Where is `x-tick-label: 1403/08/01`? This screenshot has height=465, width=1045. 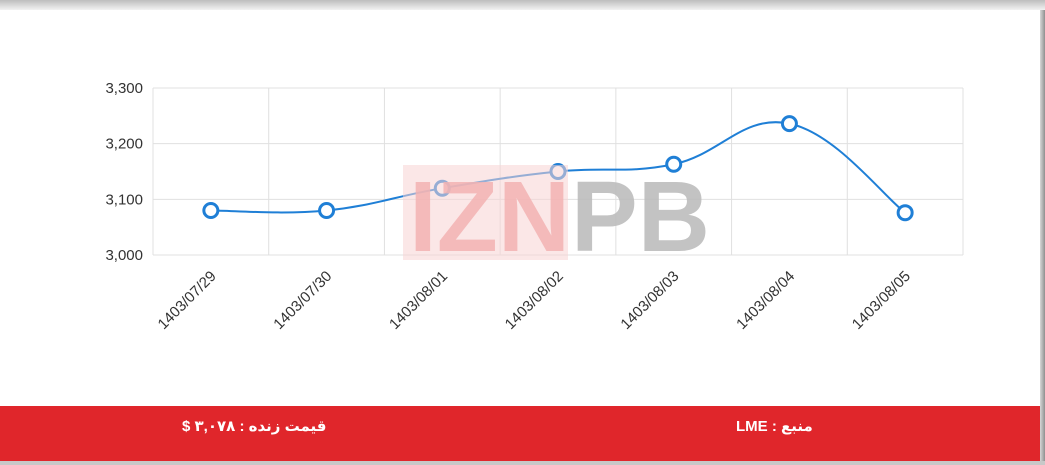 x-tick-label: 1403/08/01 is located at coordinates (418, 300).